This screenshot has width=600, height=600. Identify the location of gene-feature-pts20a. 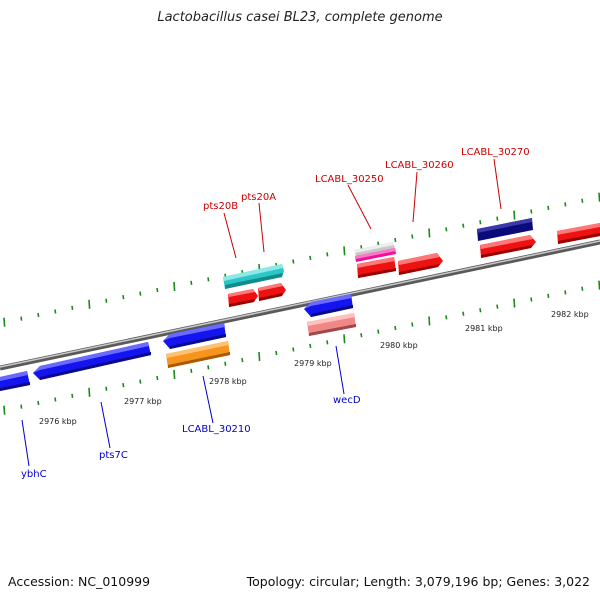
(272, 292).